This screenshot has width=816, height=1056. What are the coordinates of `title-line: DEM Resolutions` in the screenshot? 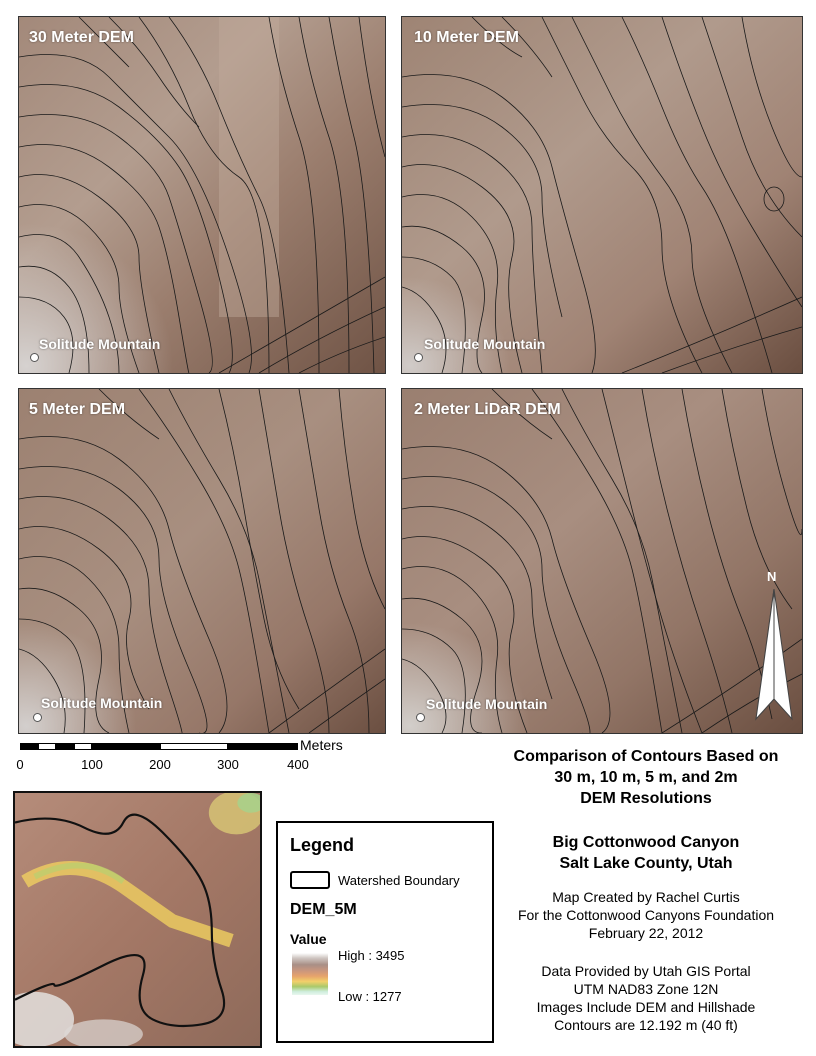 It's located at (646, 798).